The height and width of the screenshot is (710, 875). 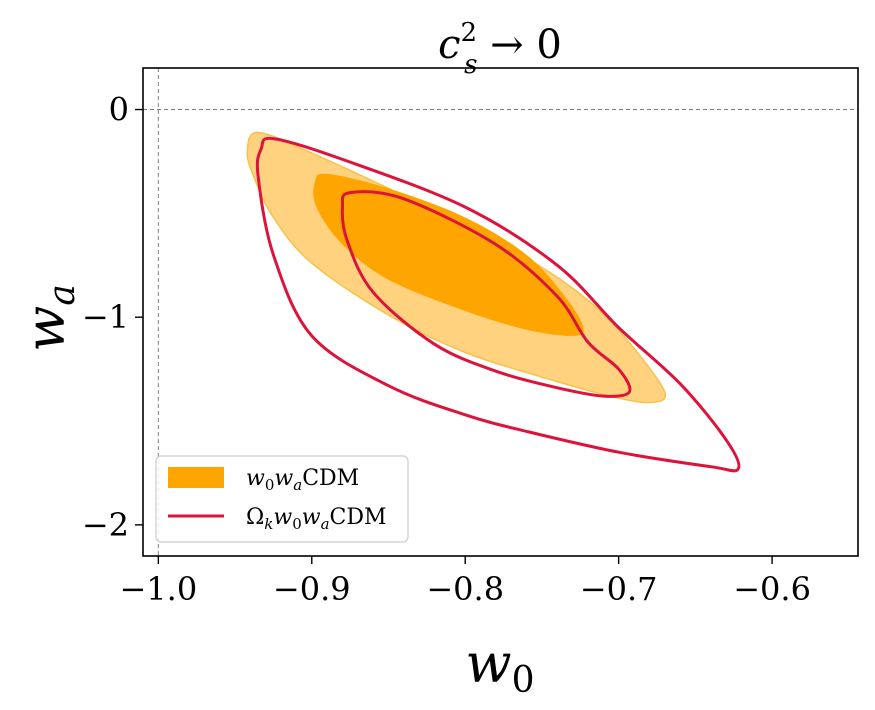 What do you see at coordinates (358, 517) in the screenshot?
I see `legend-1-tail: CDM` at bounding box center [358, 517].